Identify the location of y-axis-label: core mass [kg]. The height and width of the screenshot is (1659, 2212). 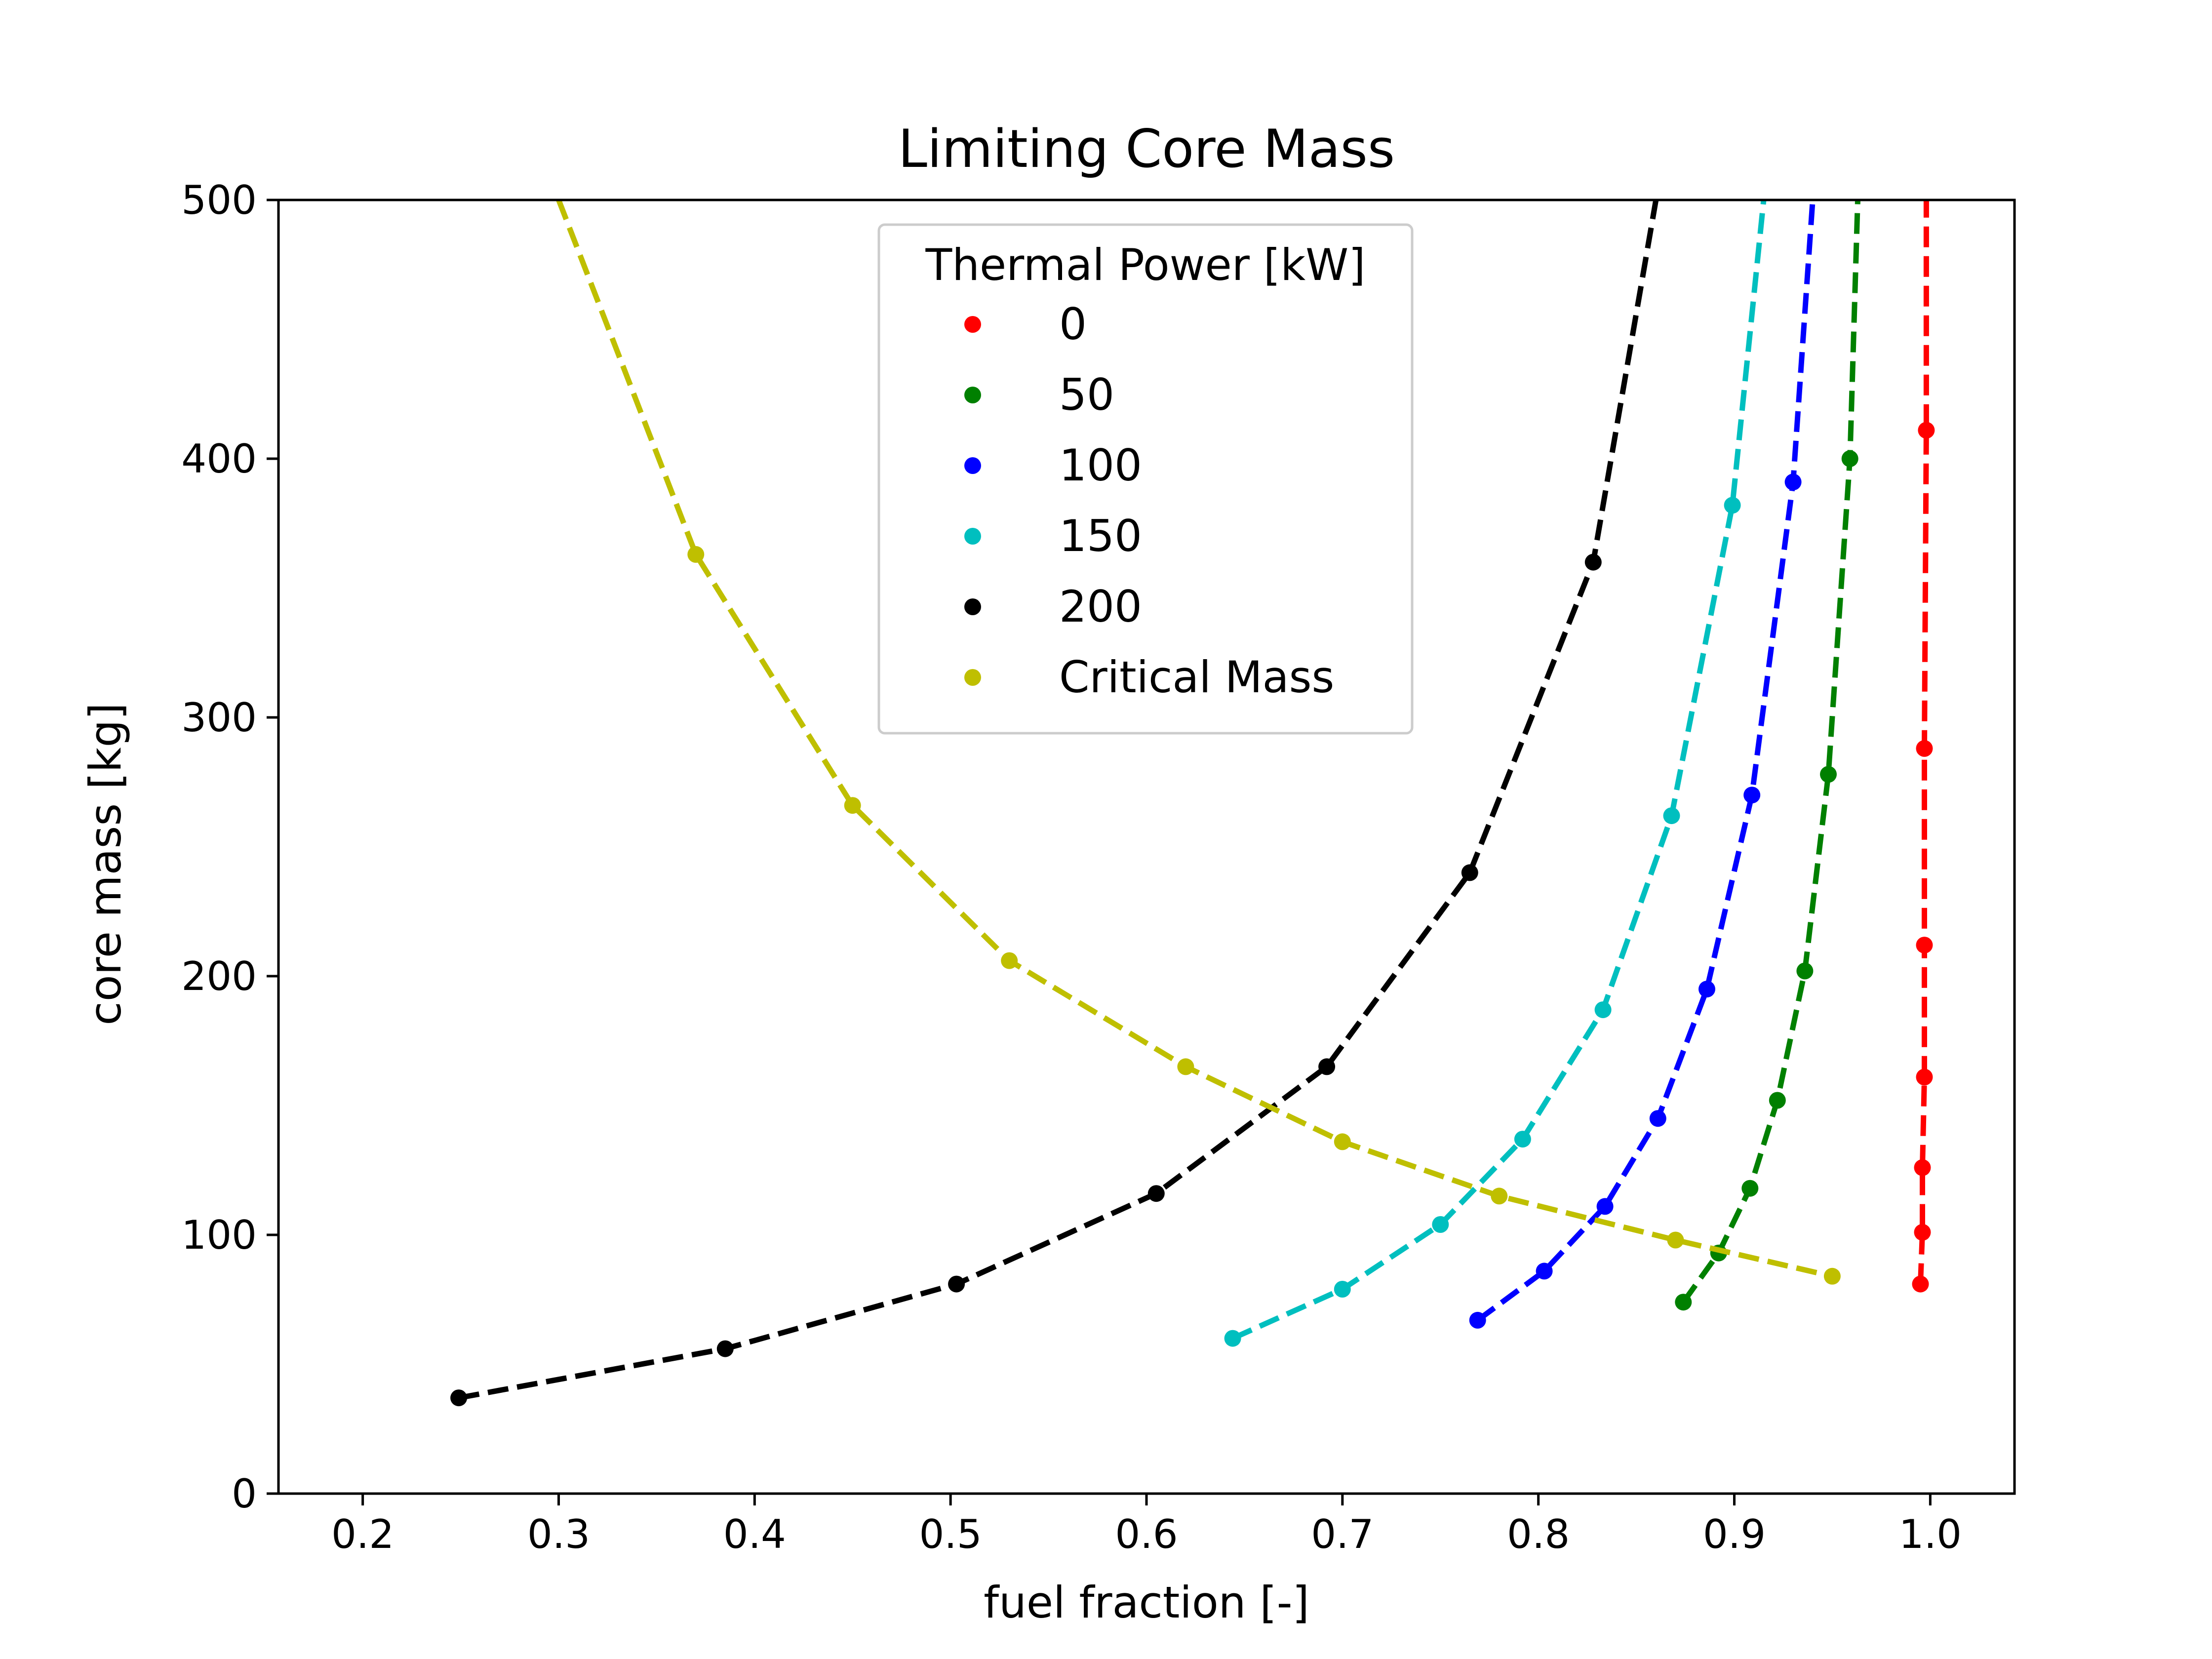
(105, 864).